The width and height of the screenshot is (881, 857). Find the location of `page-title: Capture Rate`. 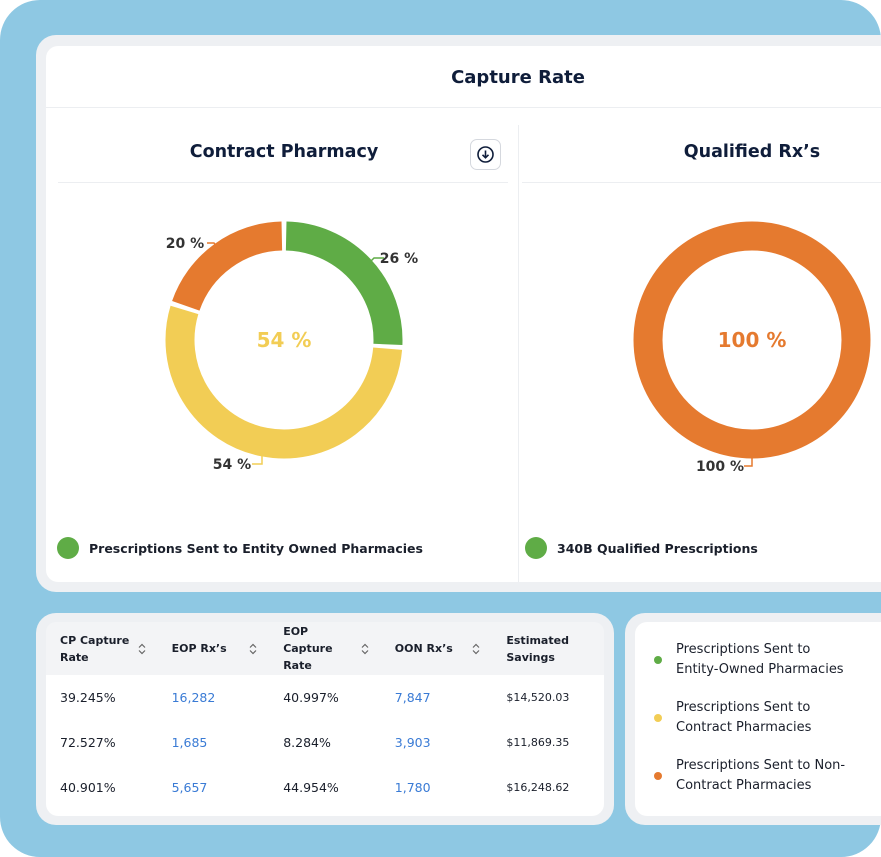

page-title: Capture Rate is located at coordinates (518, 77).